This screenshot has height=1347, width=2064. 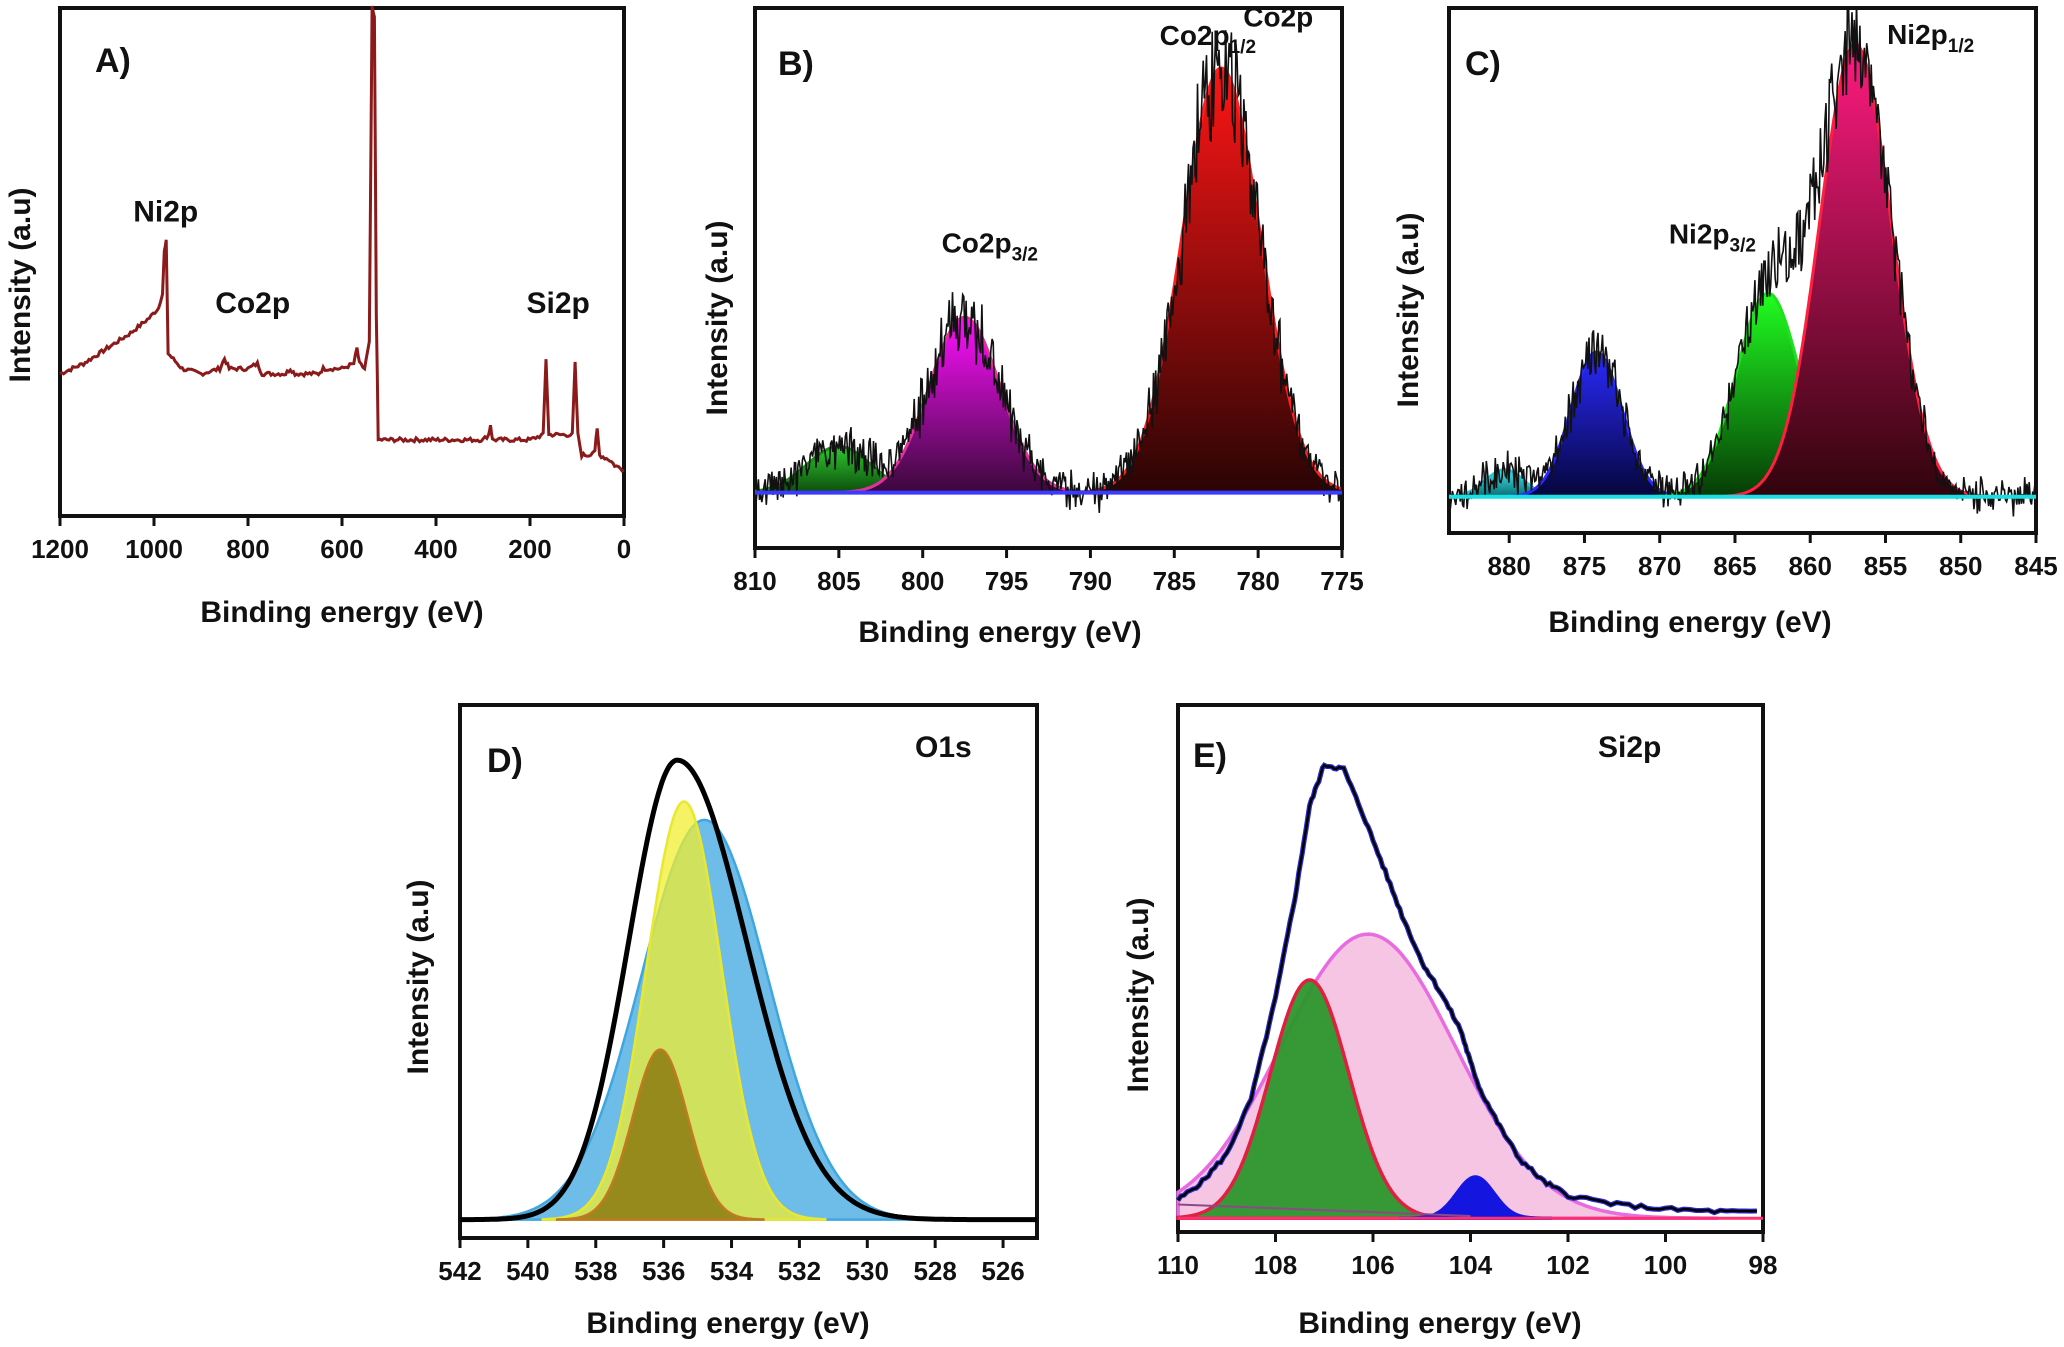 I want to click on peak-annotation: Ni2p, so click(x=165, y=211).